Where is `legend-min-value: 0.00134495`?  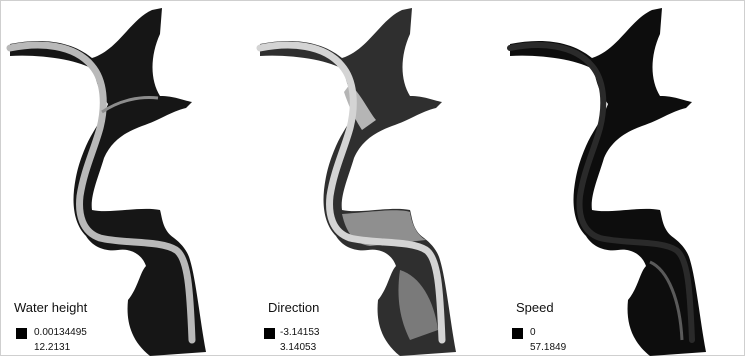 legend-min-value: 0.00134495 is located at coordinates (60, 332).